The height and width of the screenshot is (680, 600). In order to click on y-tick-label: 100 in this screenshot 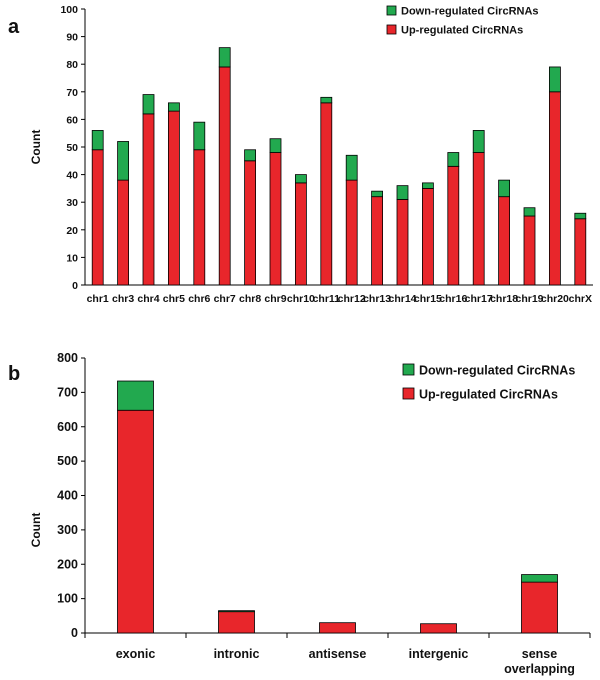, I will do `click(69, 10)`.